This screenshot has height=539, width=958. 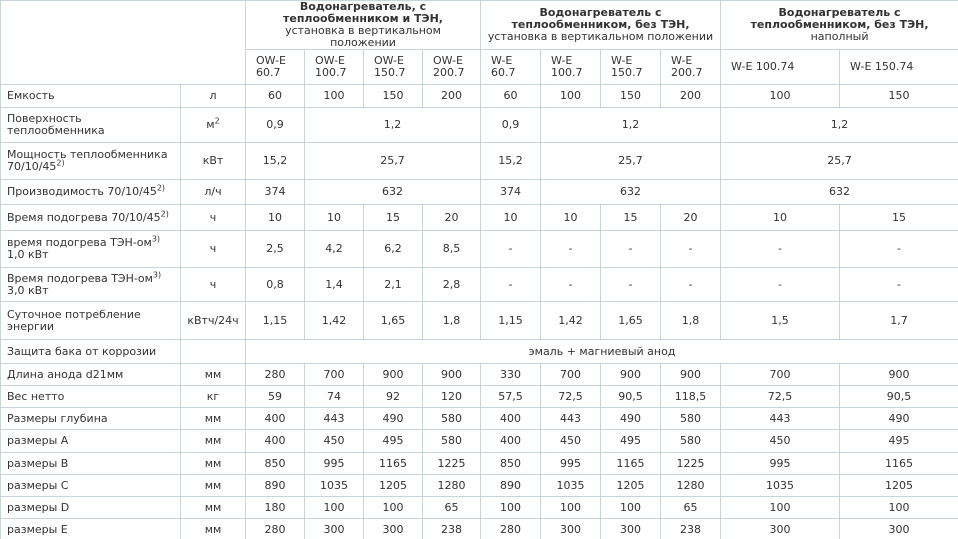 What do you see at coordinates (334, 485) in the screenshot?
I see `value-cell: 1035` at bounding box center [334, 485].